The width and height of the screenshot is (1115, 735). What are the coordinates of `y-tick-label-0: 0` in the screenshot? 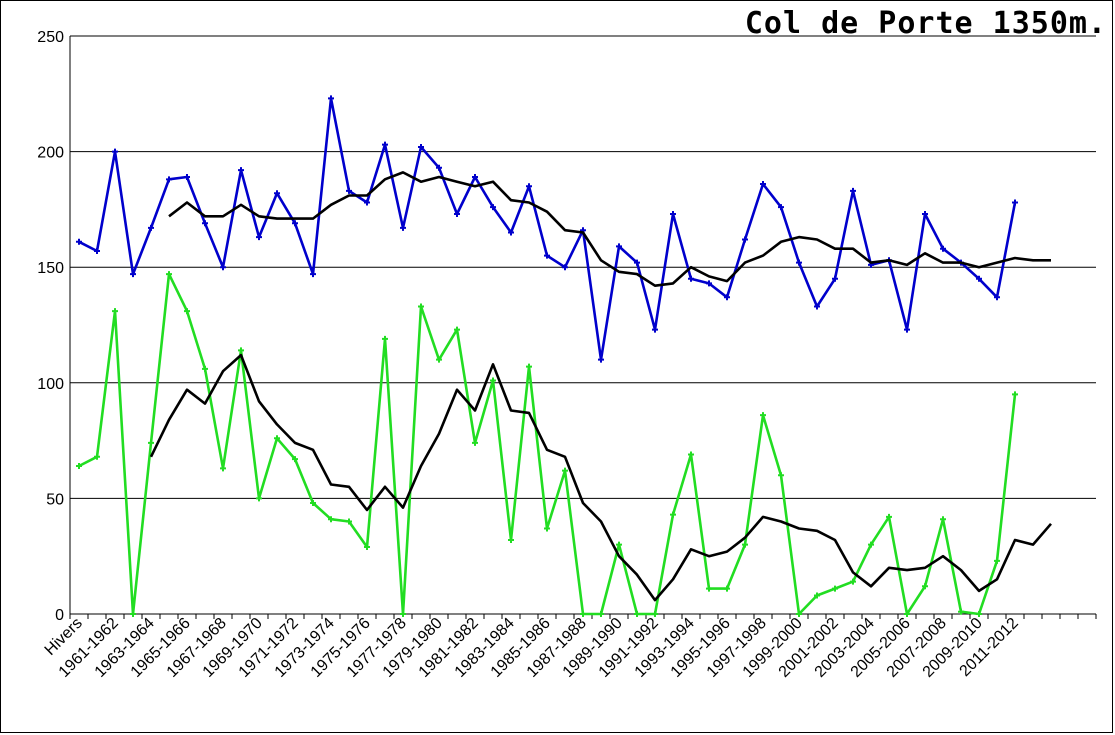 It's located at (59, 615).